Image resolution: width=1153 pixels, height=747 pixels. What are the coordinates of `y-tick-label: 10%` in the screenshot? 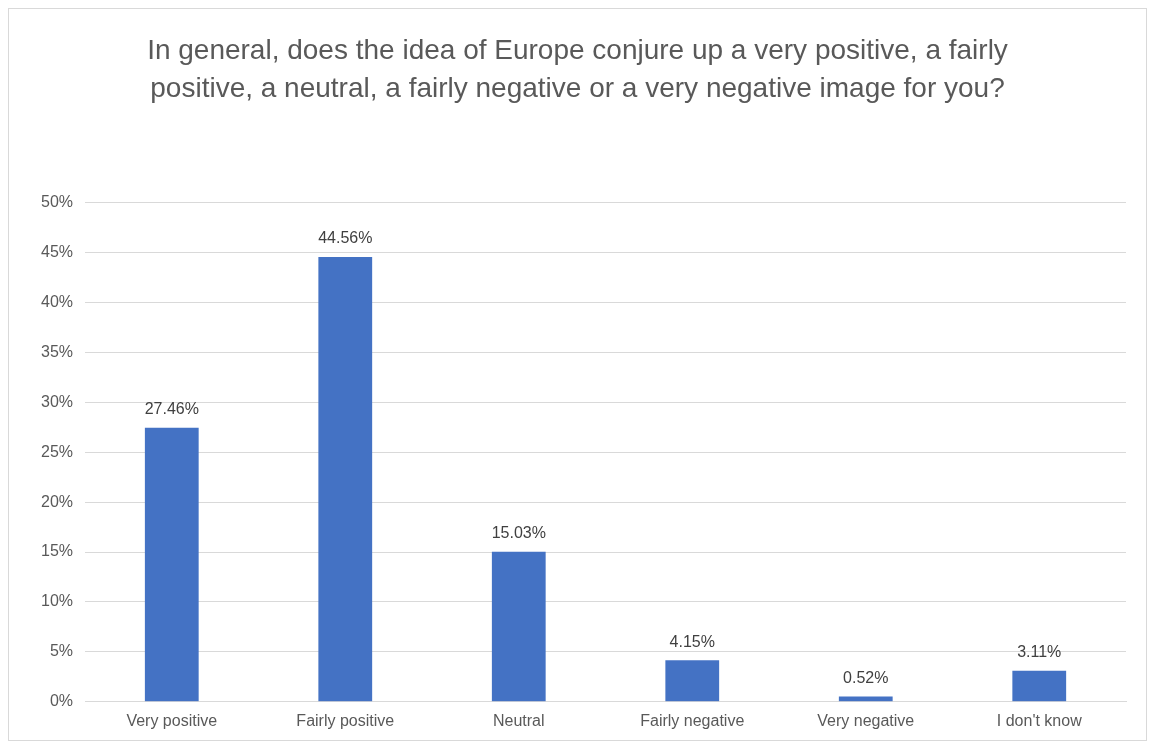 It's located at (57, 601).